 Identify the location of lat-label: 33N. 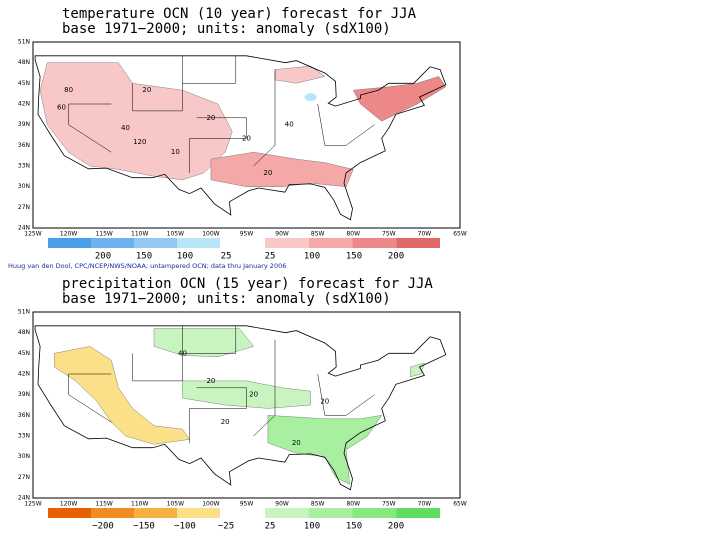
(24, 166).